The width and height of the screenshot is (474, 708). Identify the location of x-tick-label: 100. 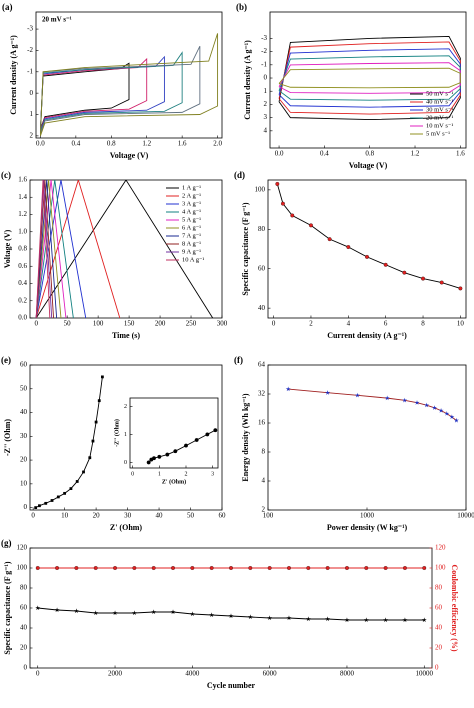
(98, 324).